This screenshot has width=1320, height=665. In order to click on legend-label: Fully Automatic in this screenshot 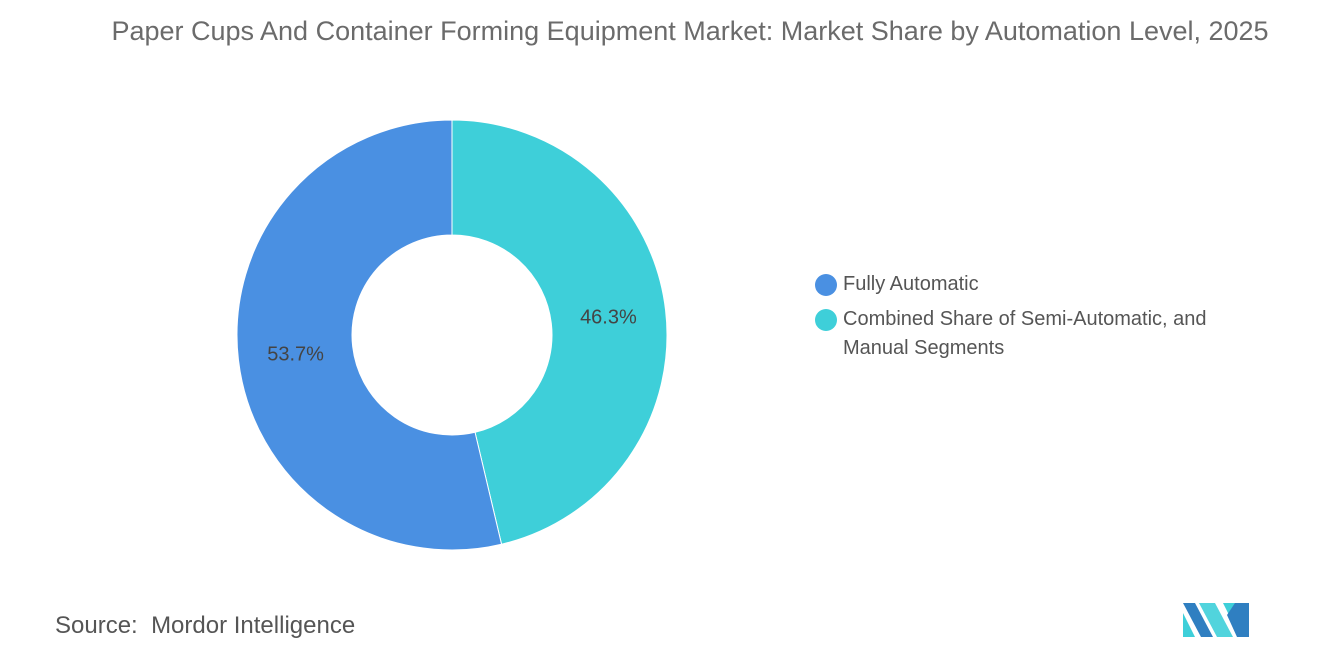, I will do `click(911, 284)`.